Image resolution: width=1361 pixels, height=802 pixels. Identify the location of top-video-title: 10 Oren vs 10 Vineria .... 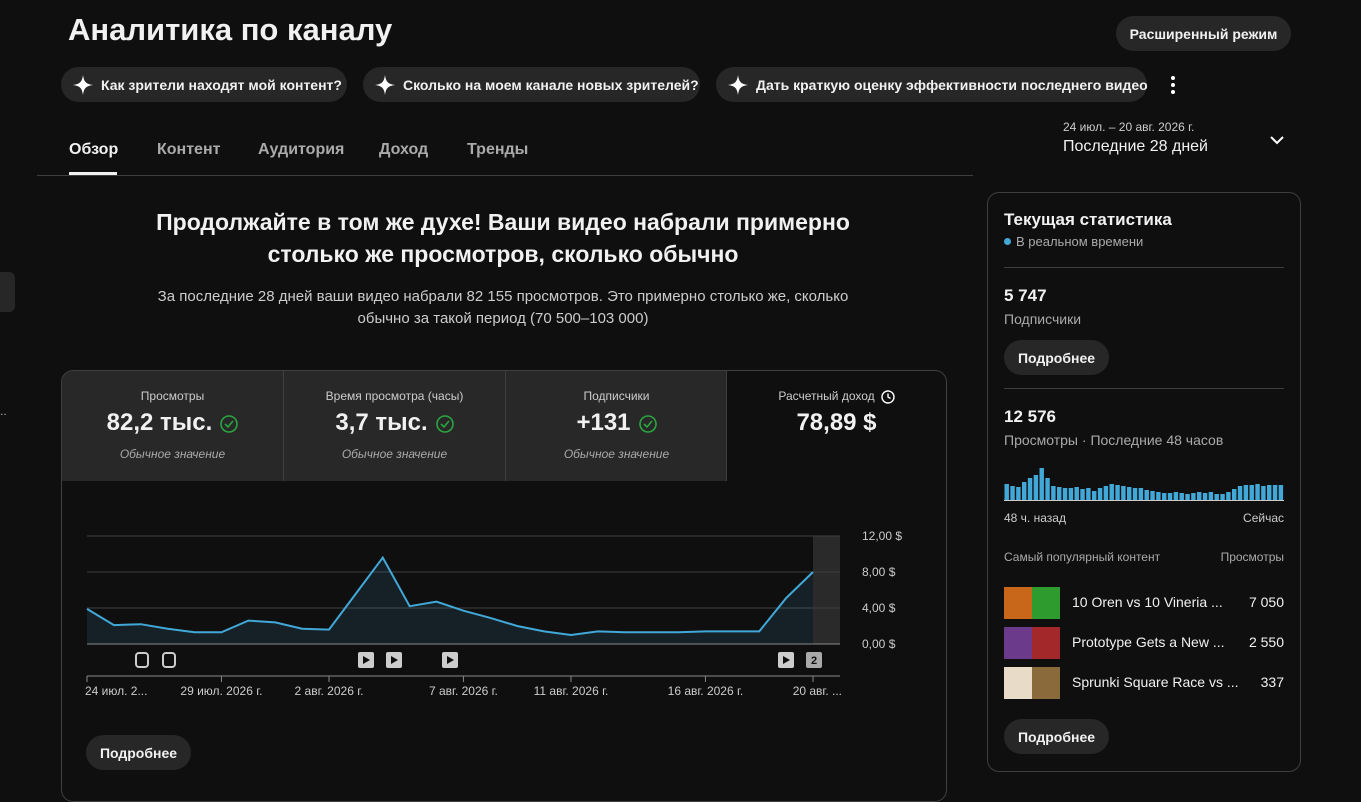
(1147, 602).